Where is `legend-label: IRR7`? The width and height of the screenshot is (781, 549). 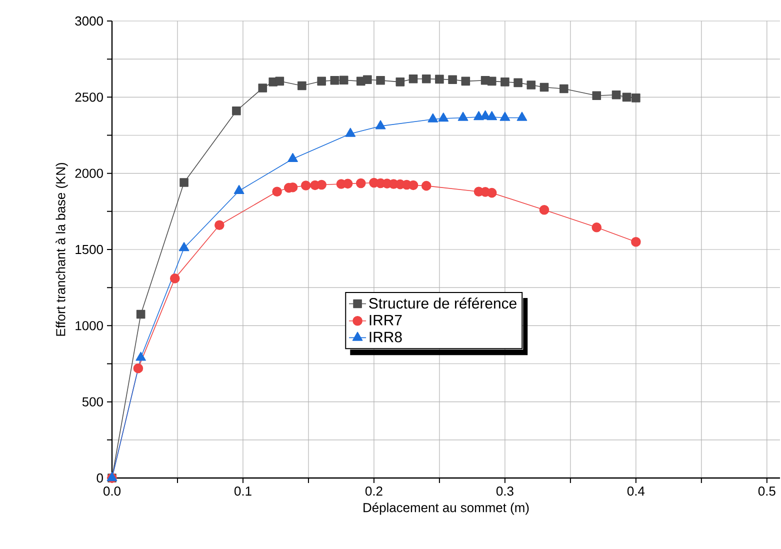 legend-label: IRR7 is located at coordinates (386, 320).